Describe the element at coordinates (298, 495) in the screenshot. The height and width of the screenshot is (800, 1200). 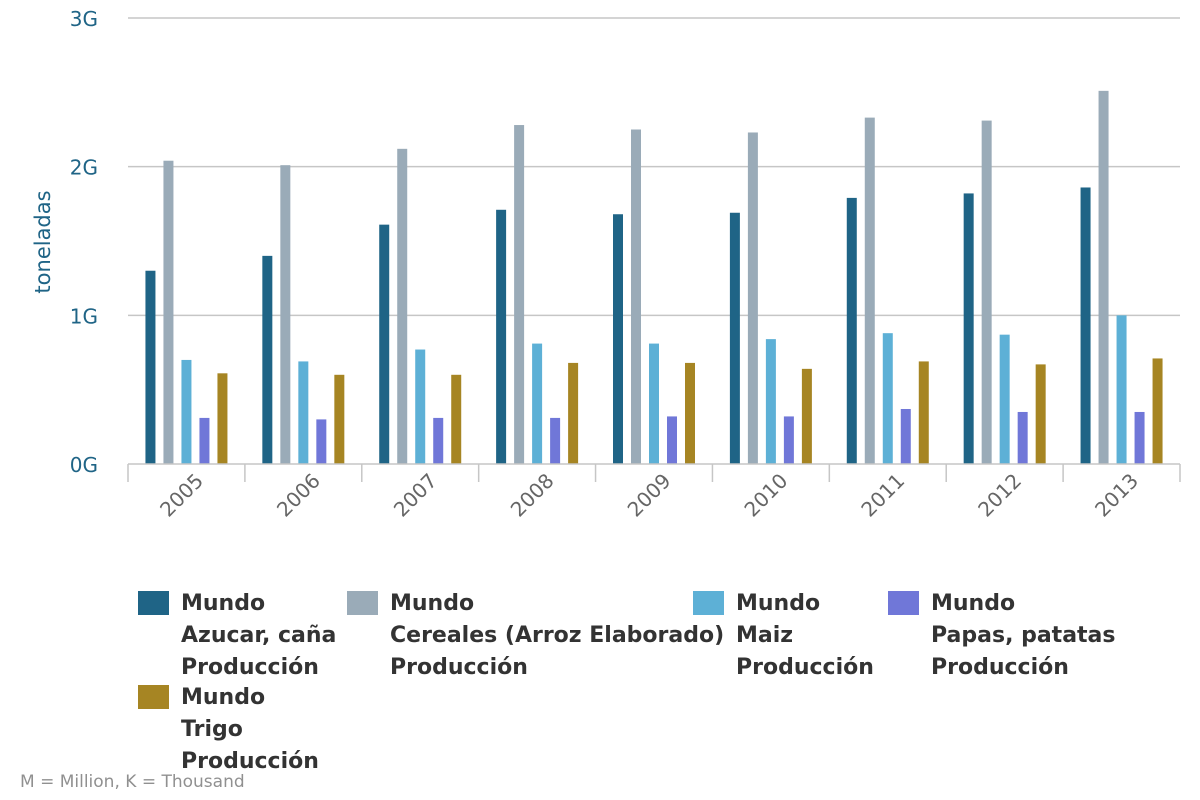
I see `x-tick-label: 2006` at that location.